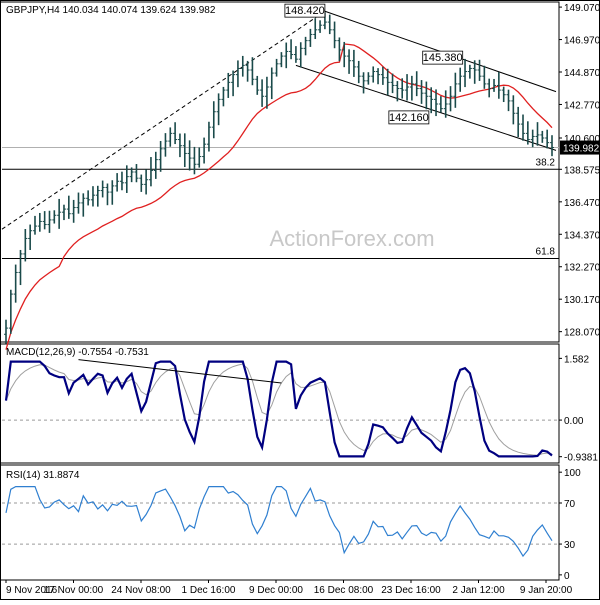 The height and width of the screenshot is (605, 600). What do you see at coordinates (567, 576) in the screenshot?
I see `rsi-y-tick-label: 0` at bounding box center [567, 576].